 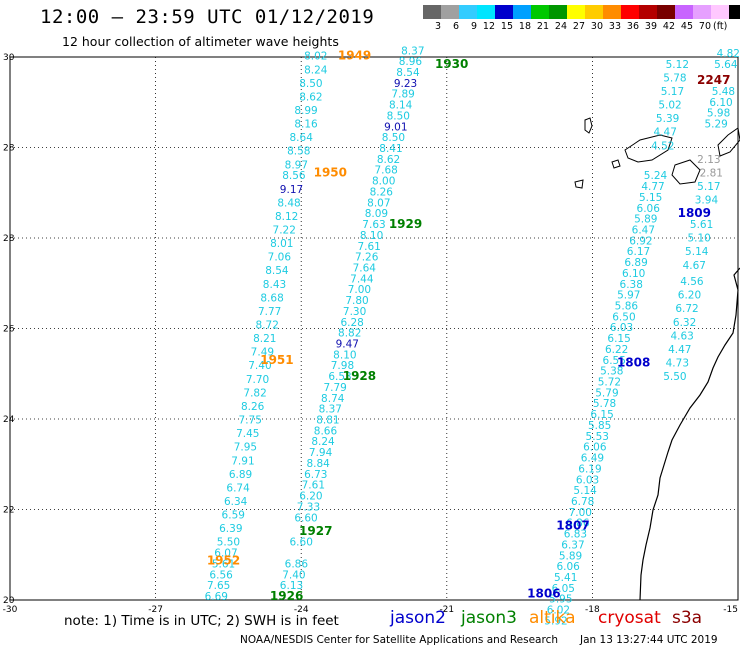 I want to click on swh-value: 6.22, so click(x=616, y=350).